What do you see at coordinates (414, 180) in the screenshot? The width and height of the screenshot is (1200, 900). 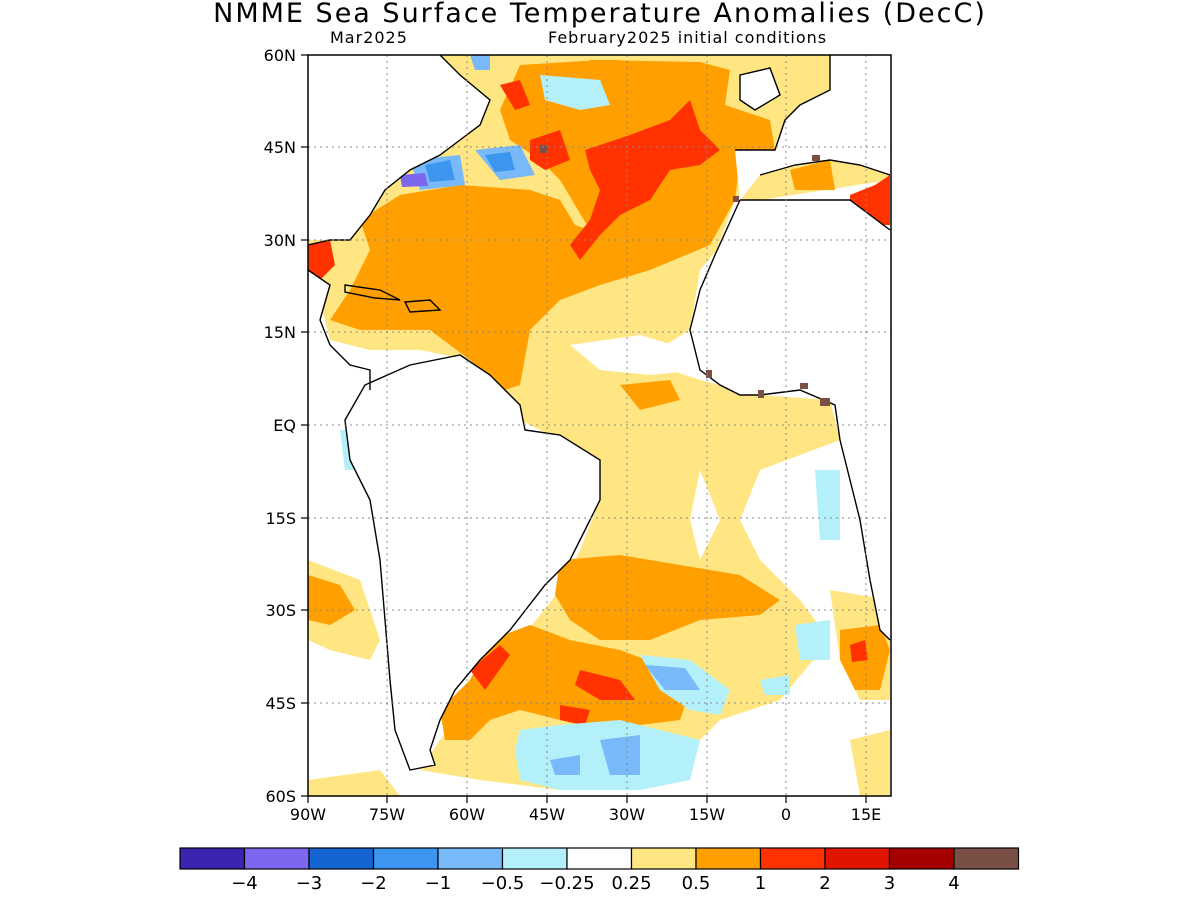 I see `anomaly-region-very-cold` at bounding box center [414, 180].